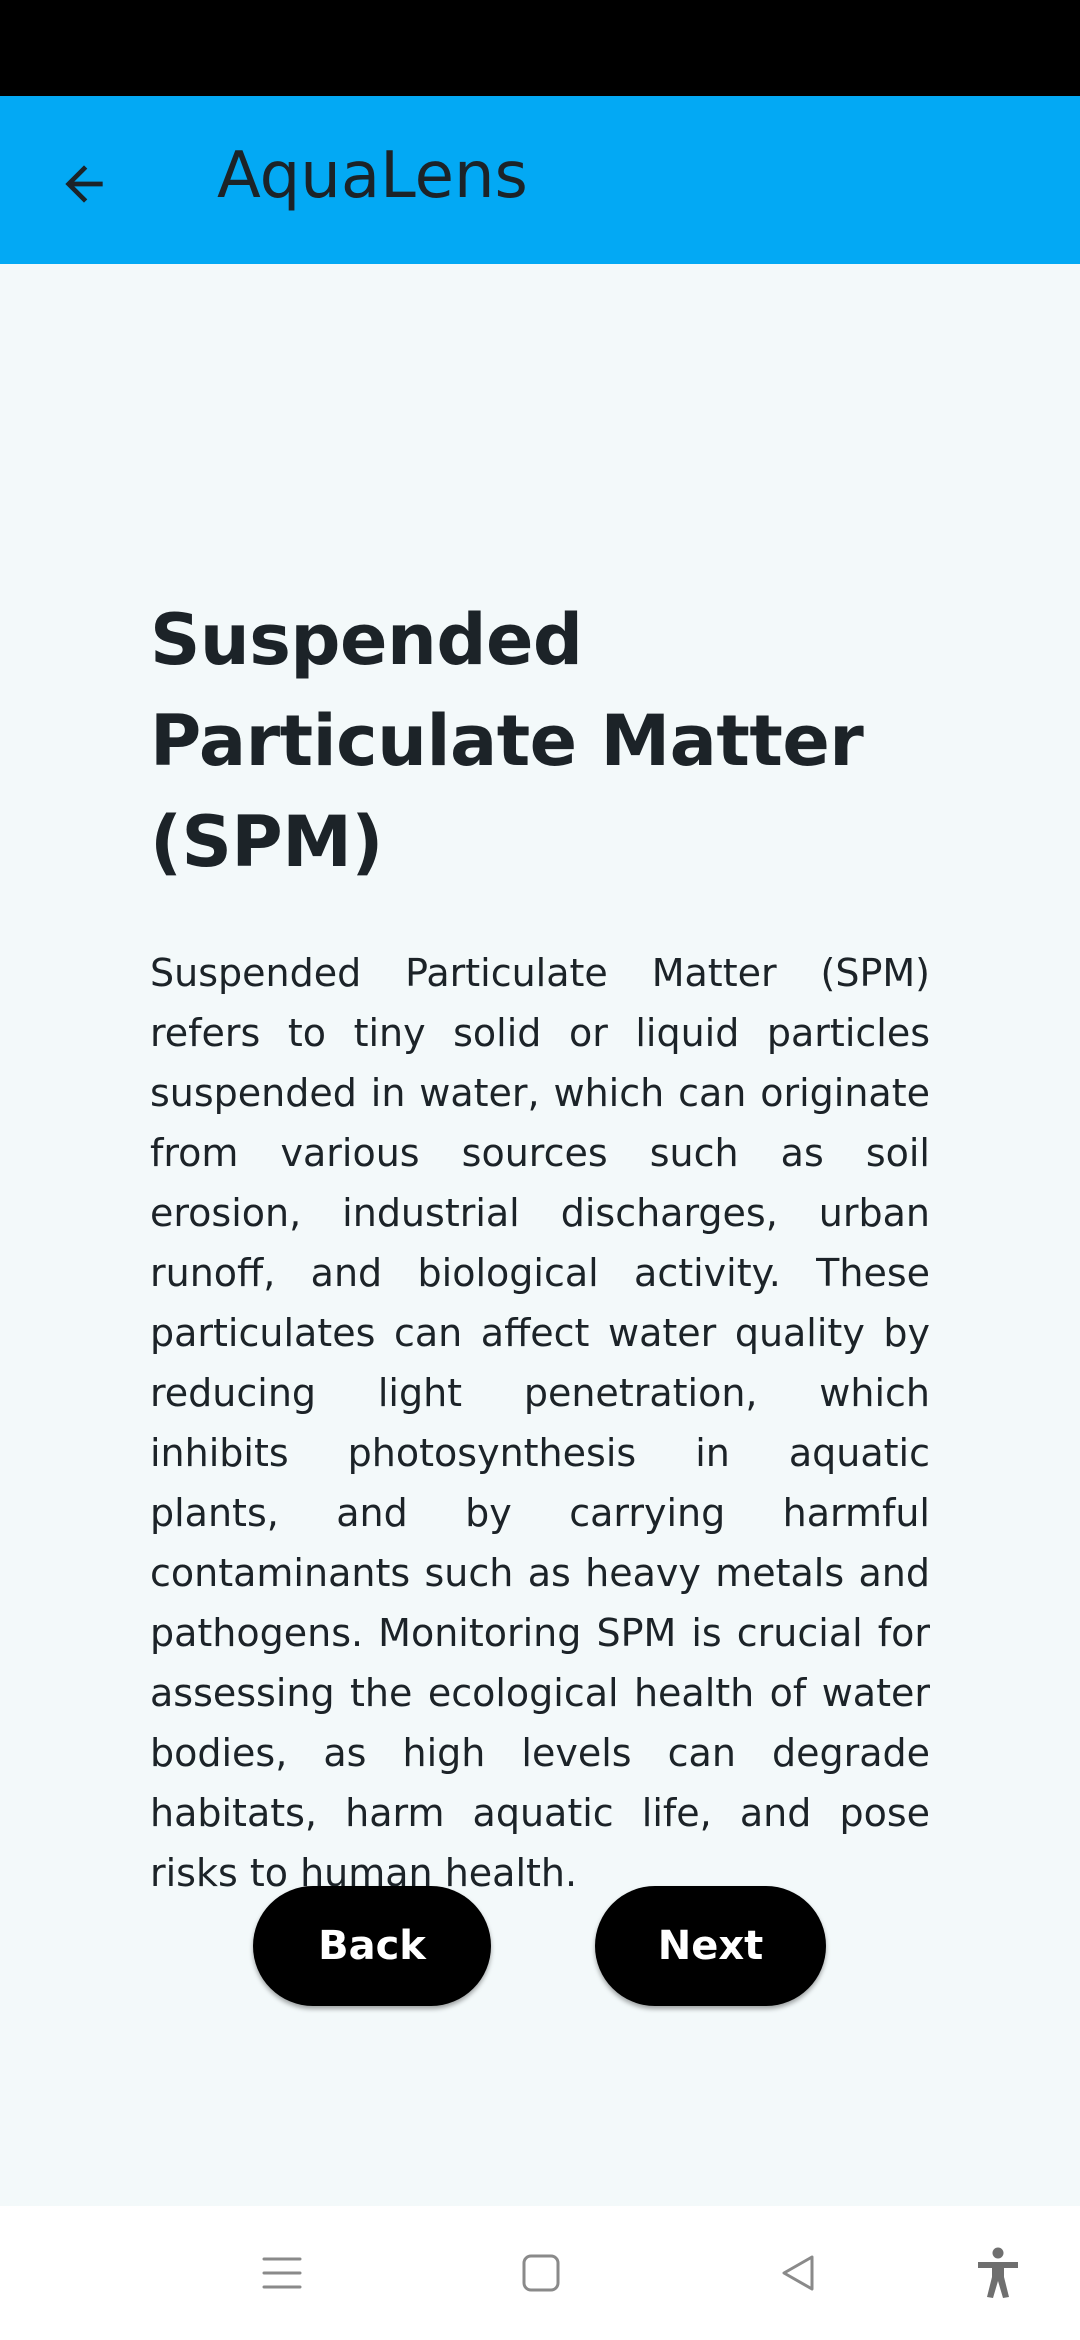 The width and height of the screenshot is (1080, 2340). What do you see at coordinates (372, 176) in the screenshot?
I see `app-title: AquaLens` at bounding box center [372, 176].